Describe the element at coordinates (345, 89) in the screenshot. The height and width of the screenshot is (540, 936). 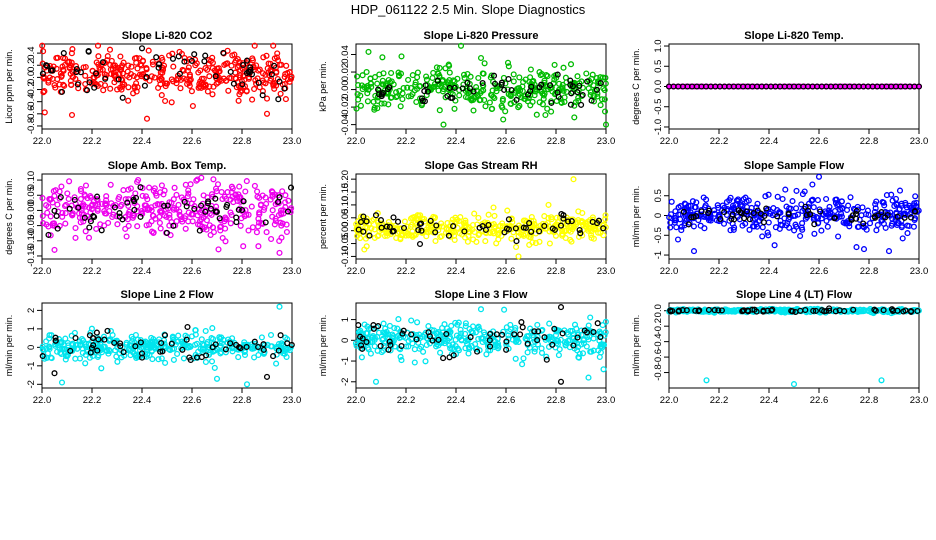
I see `y-tick-label: 0.00` at that location.